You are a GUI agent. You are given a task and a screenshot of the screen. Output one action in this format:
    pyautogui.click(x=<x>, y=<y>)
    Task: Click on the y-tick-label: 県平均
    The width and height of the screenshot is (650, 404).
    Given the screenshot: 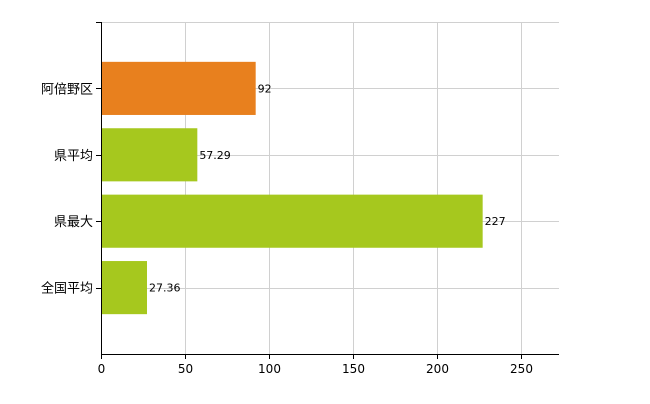 What is the action you would take?
    pyautogui.click(x=73, y=156)
    